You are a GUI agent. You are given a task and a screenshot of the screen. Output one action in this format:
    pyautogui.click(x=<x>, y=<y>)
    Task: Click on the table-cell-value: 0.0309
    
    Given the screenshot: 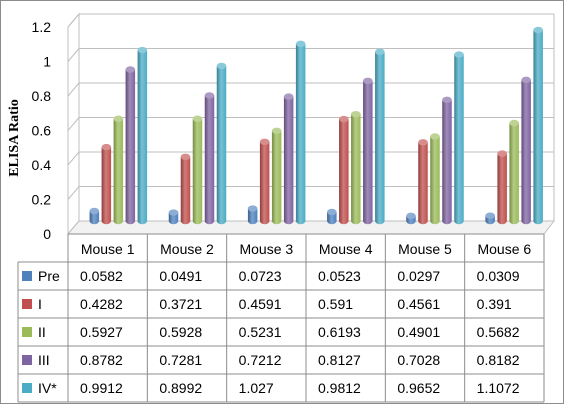 What is the action you would take?
    pyautogui.click(x=498, y=276)
    